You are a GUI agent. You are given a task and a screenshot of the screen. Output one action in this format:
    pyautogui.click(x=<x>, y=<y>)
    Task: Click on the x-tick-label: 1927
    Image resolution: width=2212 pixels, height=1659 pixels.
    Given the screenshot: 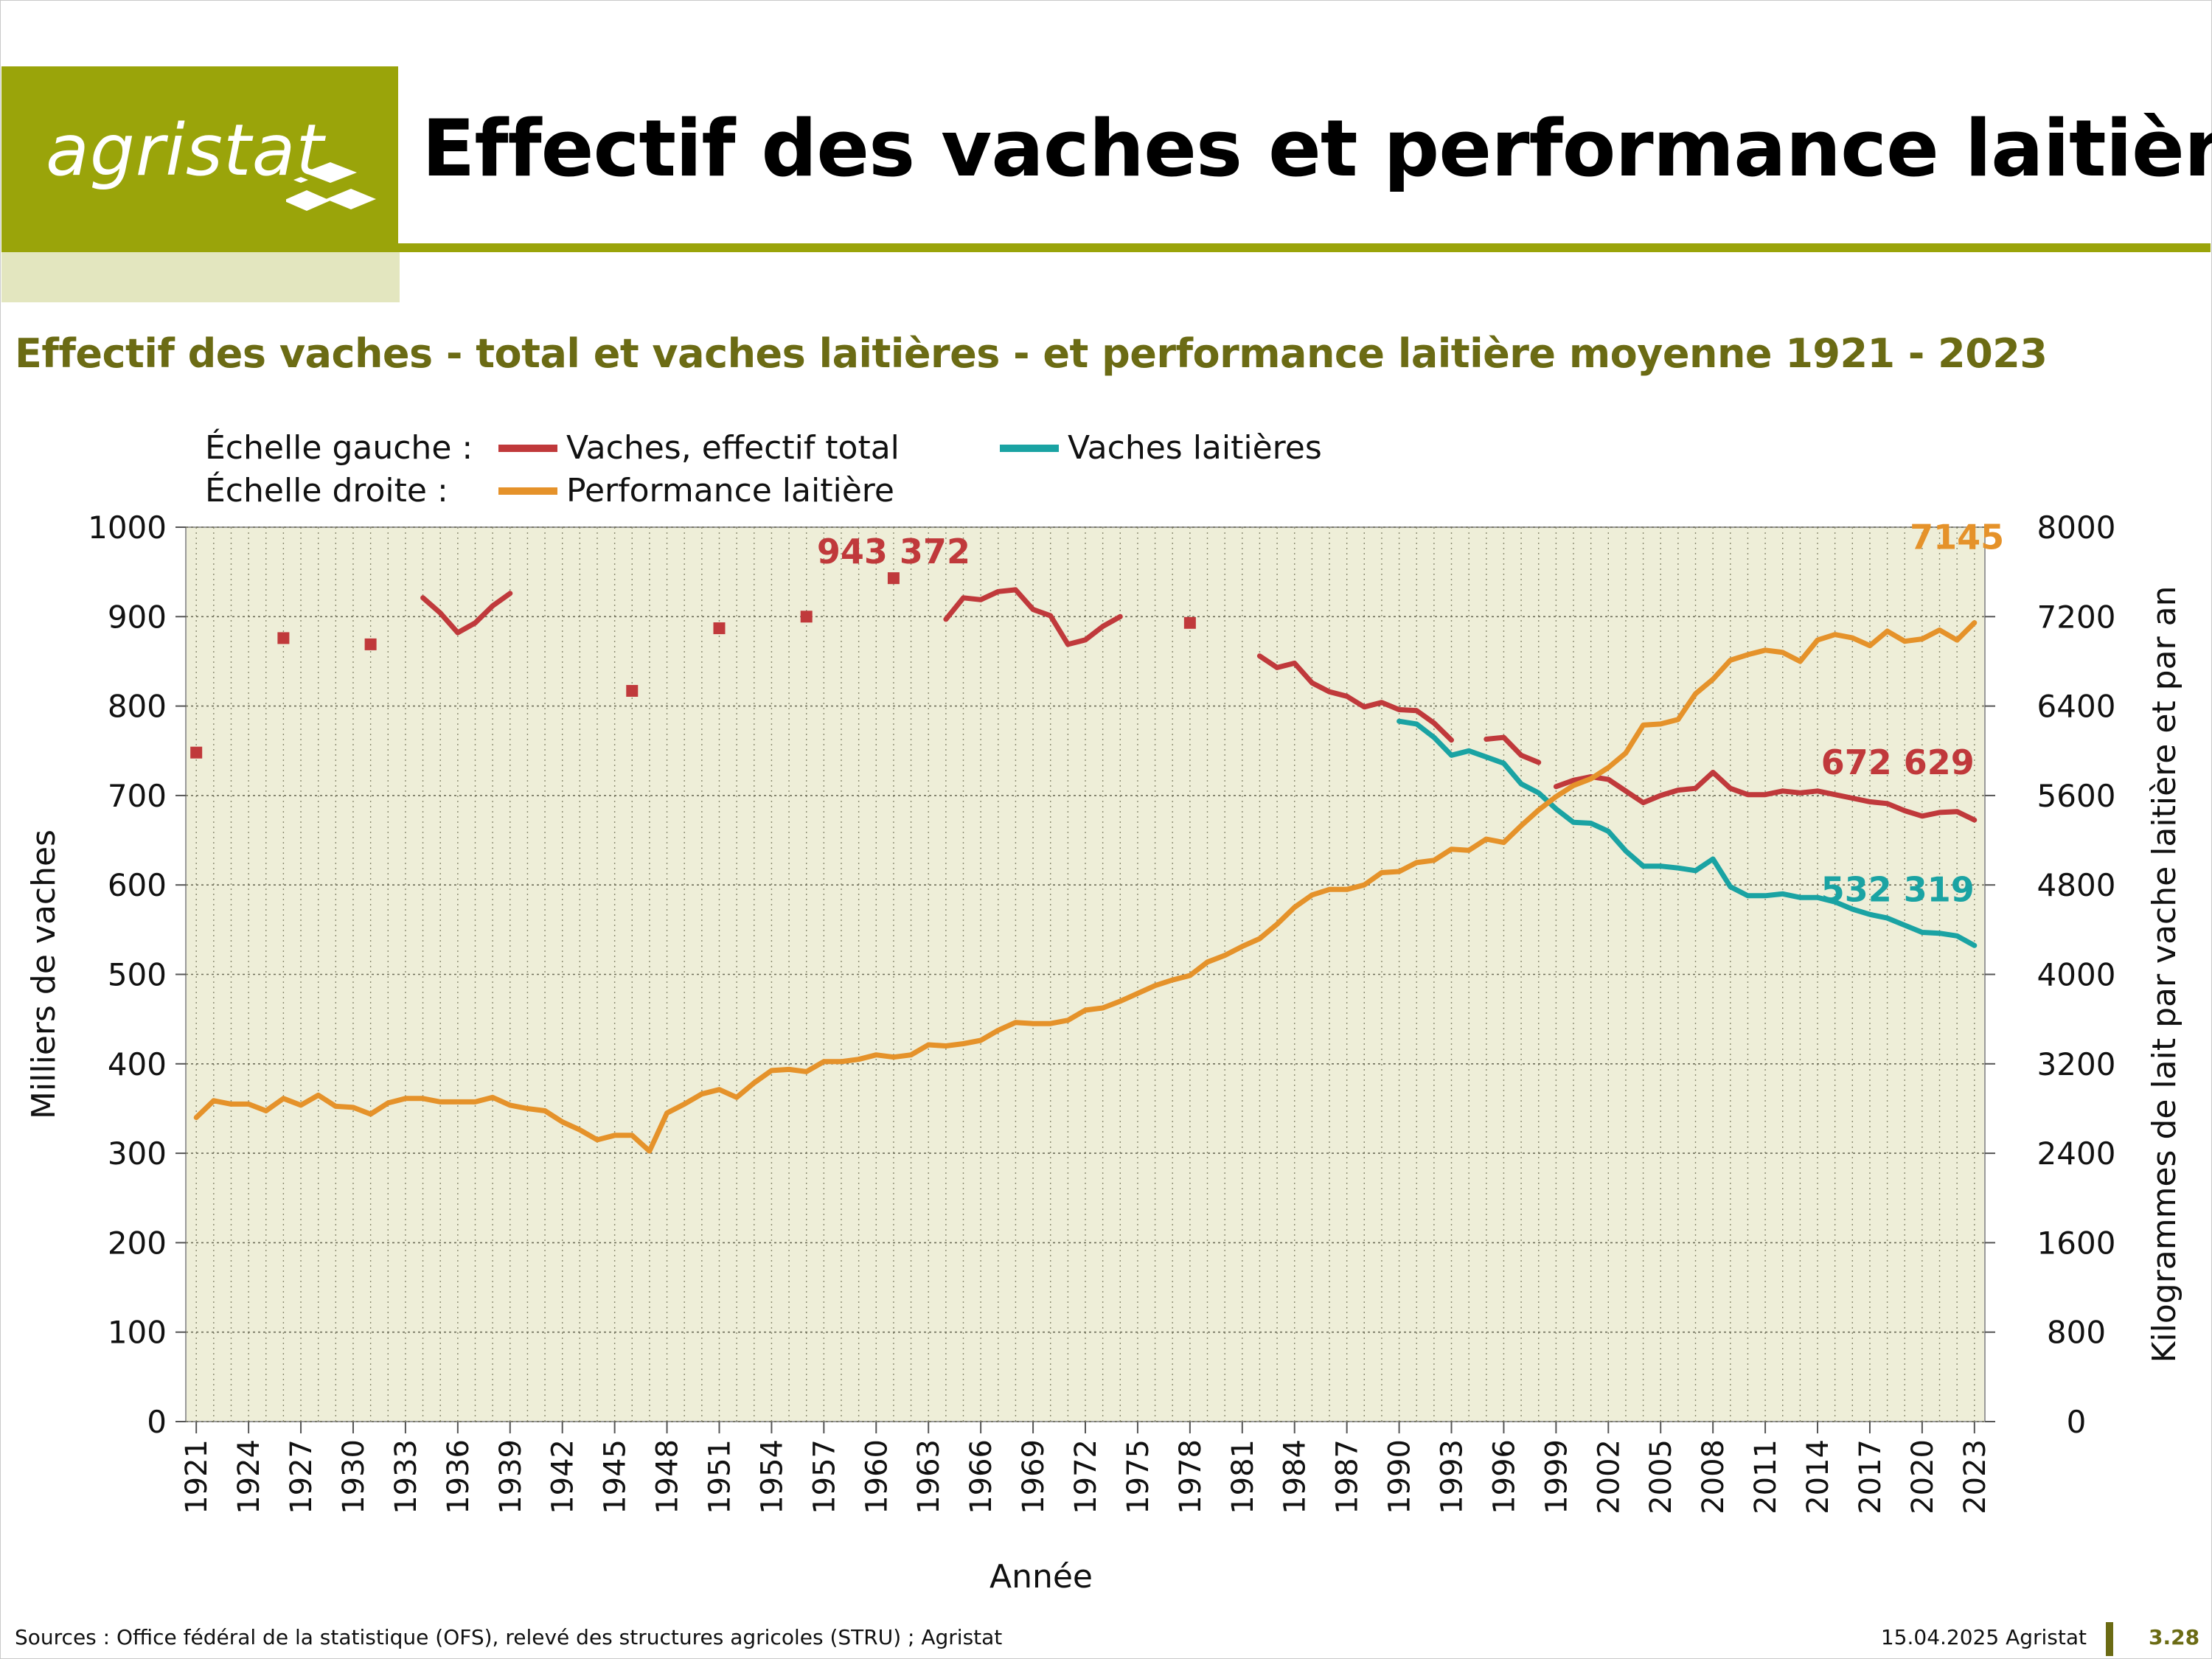 What is the action you would take?
    pyautogui.click(x=302, y=1476)
    